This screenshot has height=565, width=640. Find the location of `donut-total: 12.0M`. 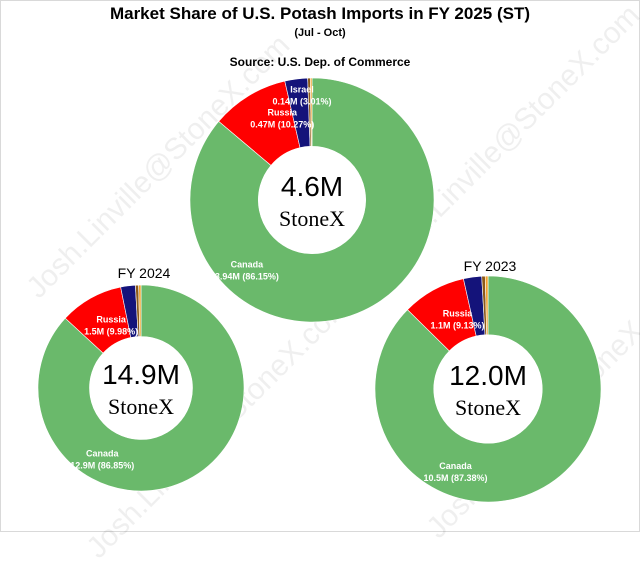

donut-total: 12.0M is located at coordinates (488, 375).